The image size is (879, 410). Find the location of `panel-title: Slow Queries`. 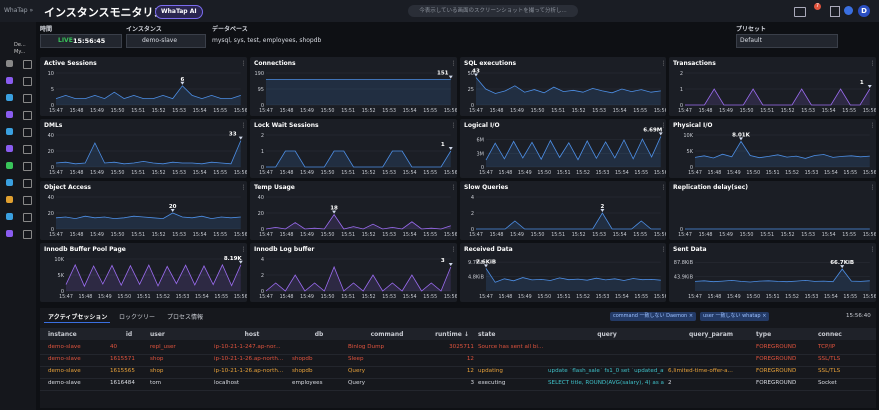

panel-title: Slow Queries is located at coordinates (486, 187).